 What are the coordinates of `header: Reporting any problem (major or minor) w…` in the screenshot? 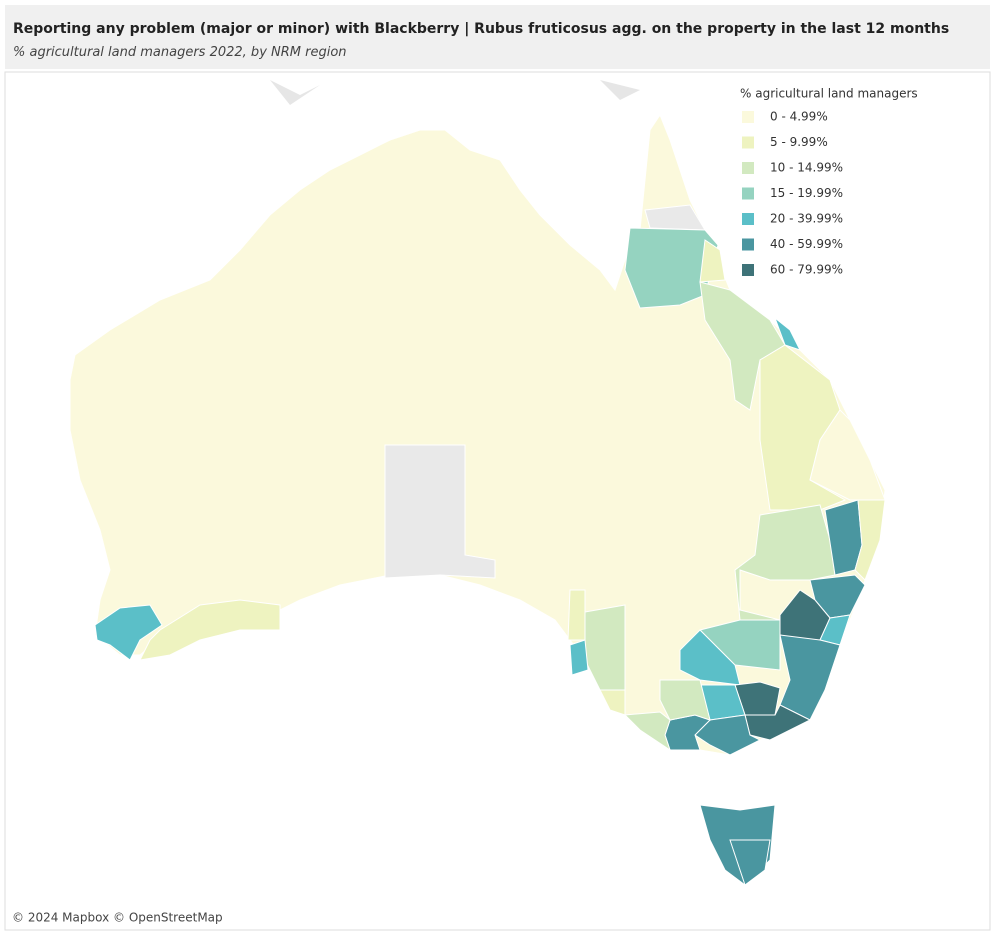 It's located at (497, 37).